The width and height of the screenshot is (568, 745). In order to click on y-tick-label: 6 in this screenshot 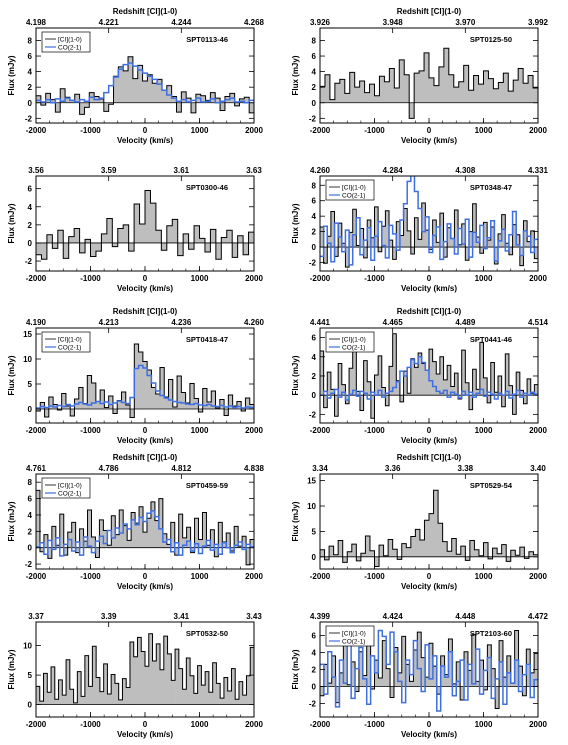, I will do `click(30, 56)`.